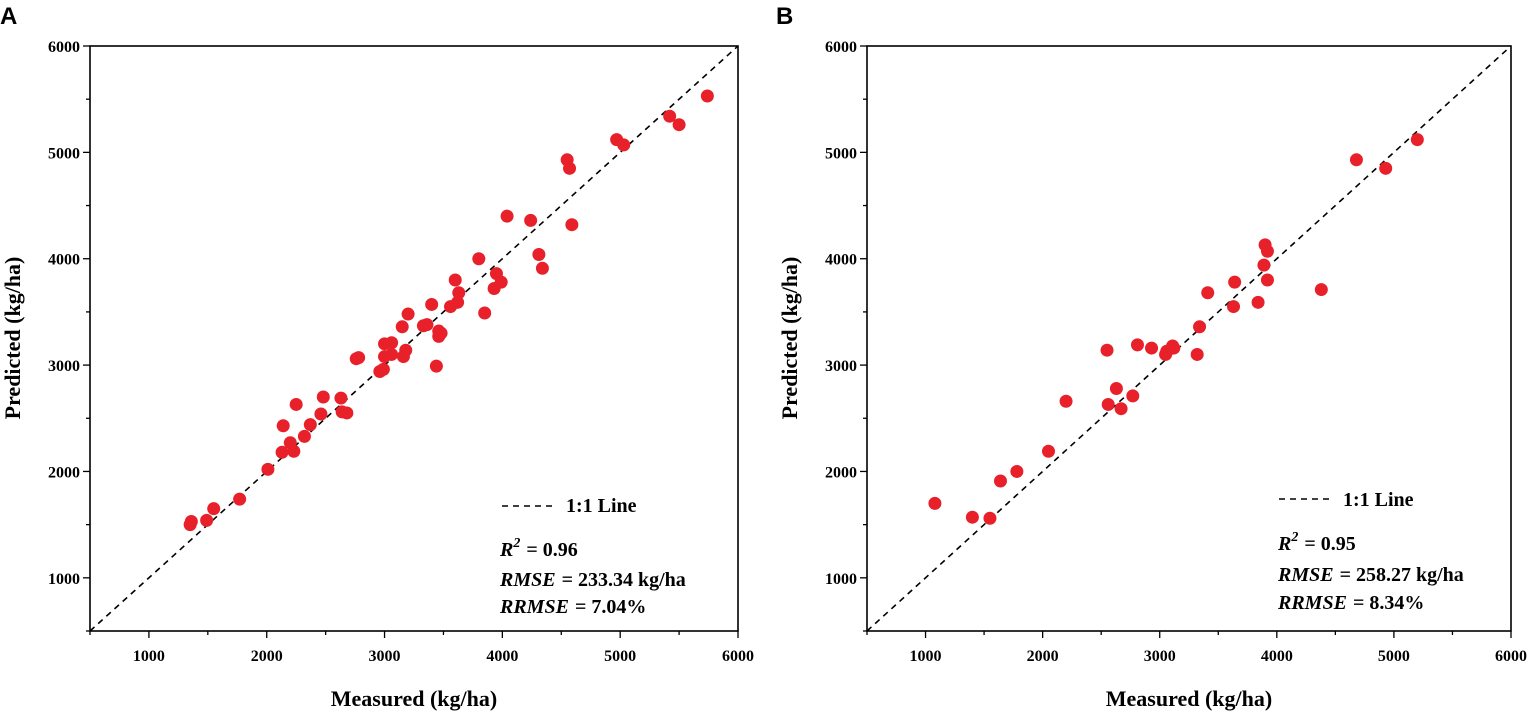 This screenshot has width=1536, height=711. What do you see at coordinates (1189, 698) in the screenshot?
I see `x-axis-title-b: Measured (kg/ha)` at bounding box center [1189, 698].